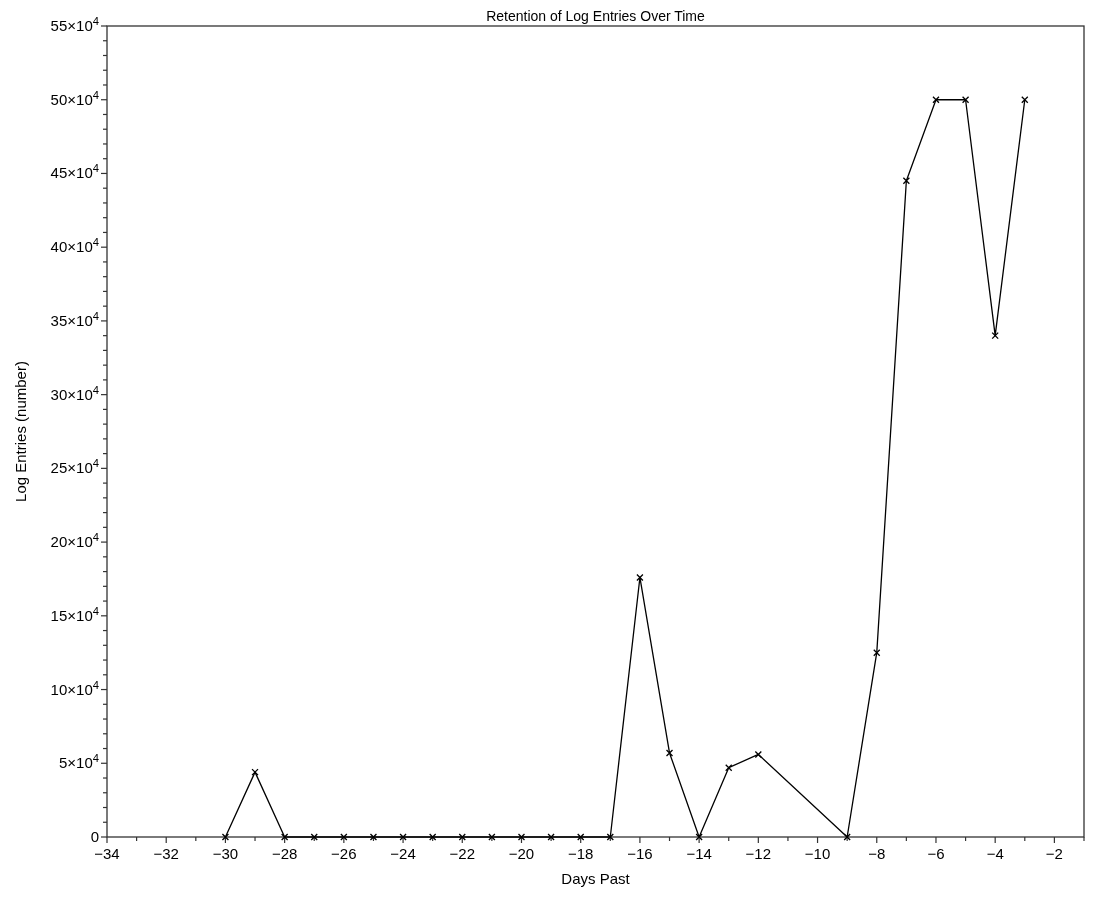 The width and height of the screenshot is (1100, 900). I want to click on y-tick-label: 35×10$^{4}$, so click(74, 319).